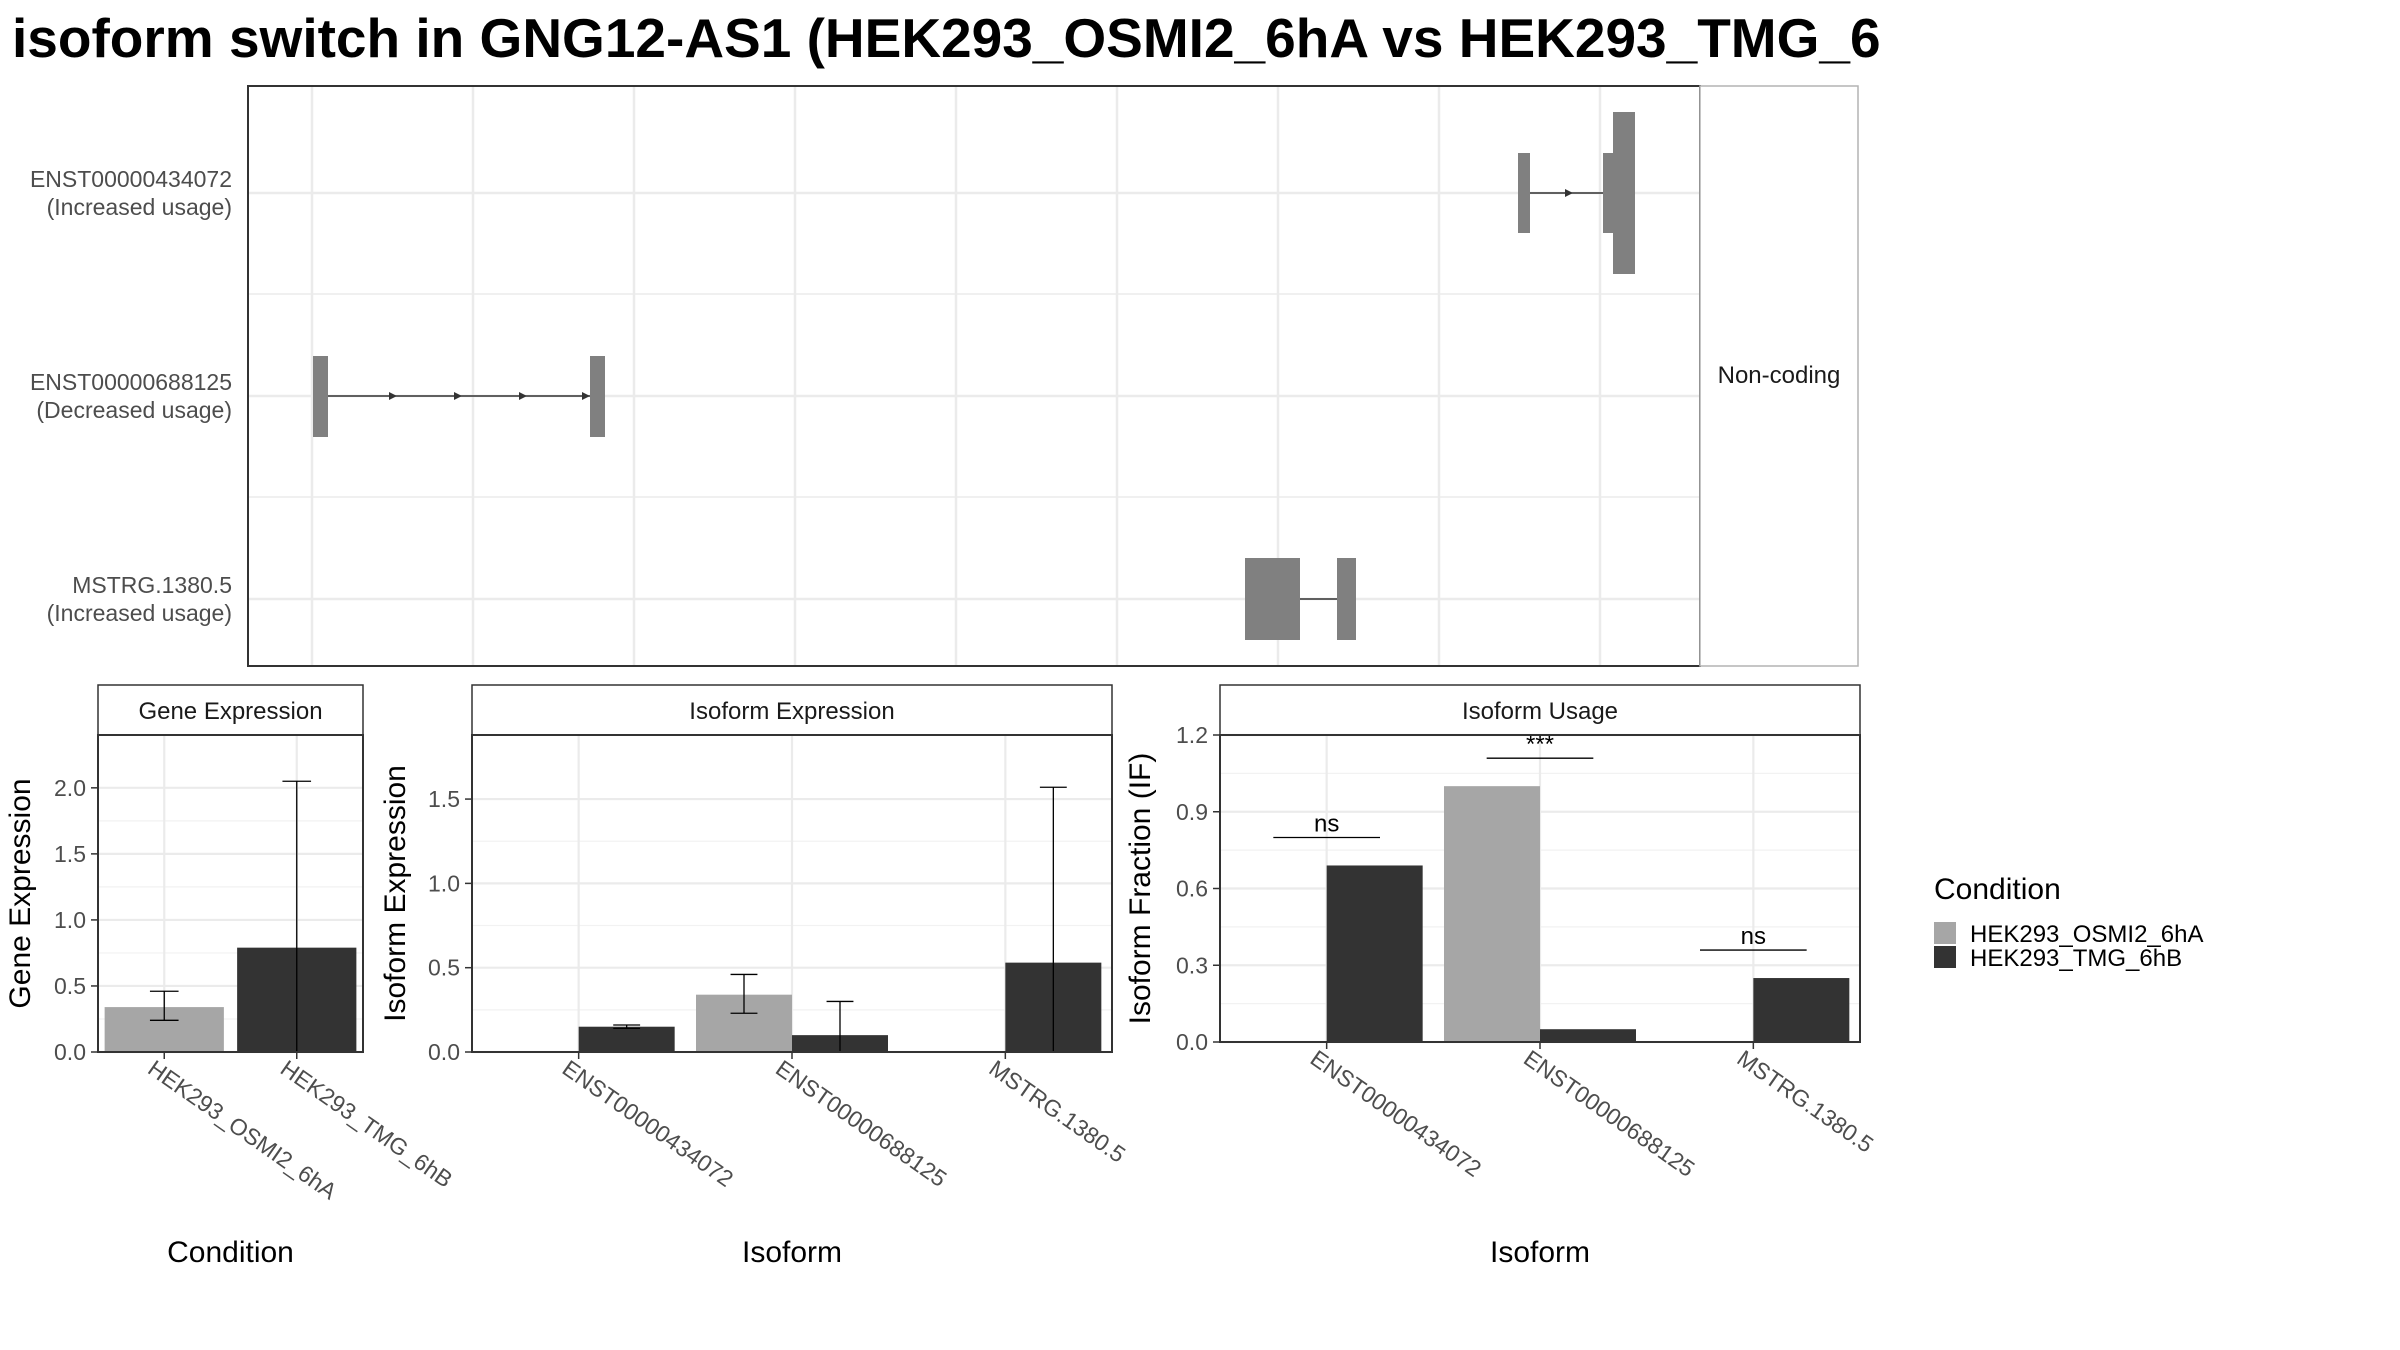 This screenshot has width=2400, height=1350. Describe the element at coordinates (230, 893) in the screenshot. I see `plot-border` at that location.